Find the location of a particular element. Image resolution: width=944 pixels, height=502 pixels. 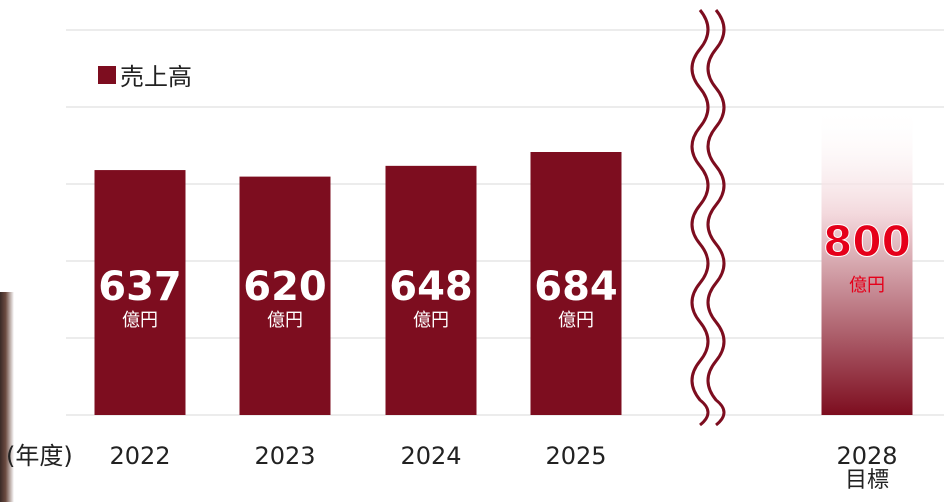

data-label-2028: 800 is located at coordinates (867, 241).